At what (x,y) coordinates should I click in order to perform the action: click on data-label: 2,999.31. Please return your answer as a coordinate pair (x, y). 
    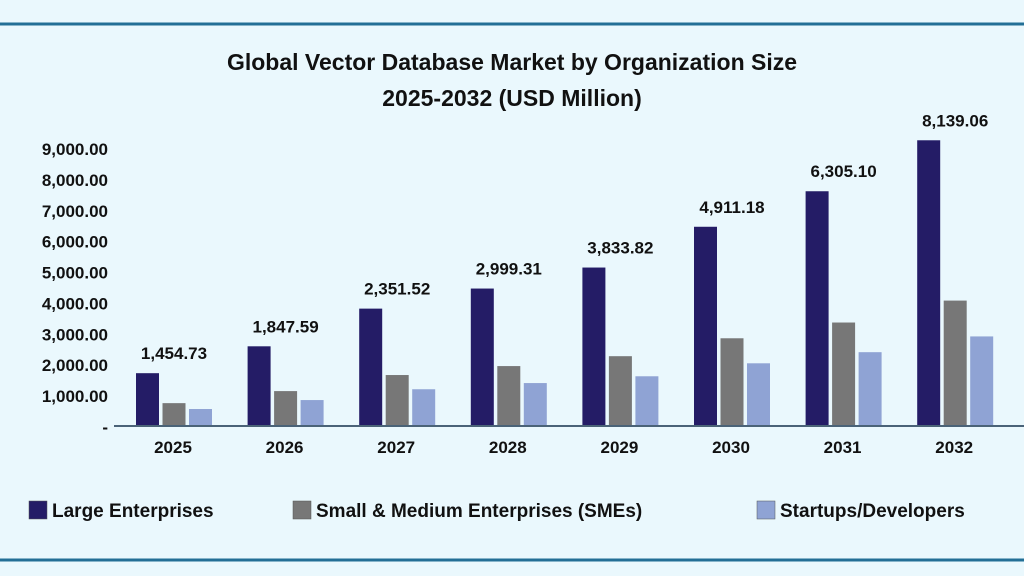
    Looking at the image, I should click on (509, 269).